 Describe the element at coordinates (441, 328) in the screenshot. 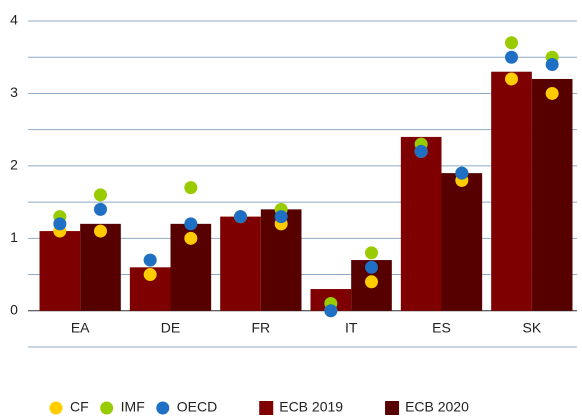

I see `x-tick-label: ES` at that location.